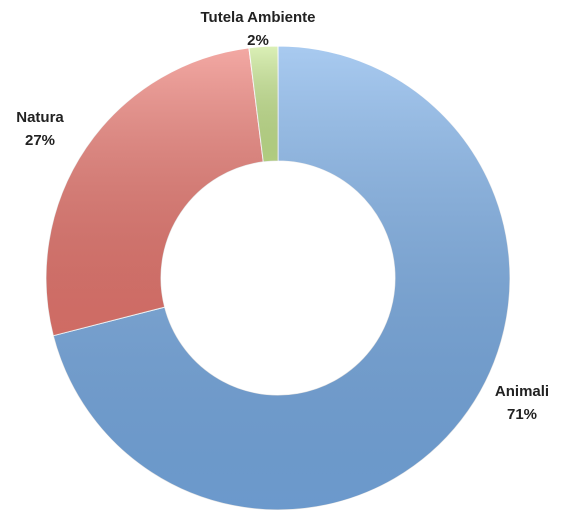 Image resolution: width=561 pixels, height=512 pixels. I want to click on slice-label: Tutela Ambiente, so click(257, 17).